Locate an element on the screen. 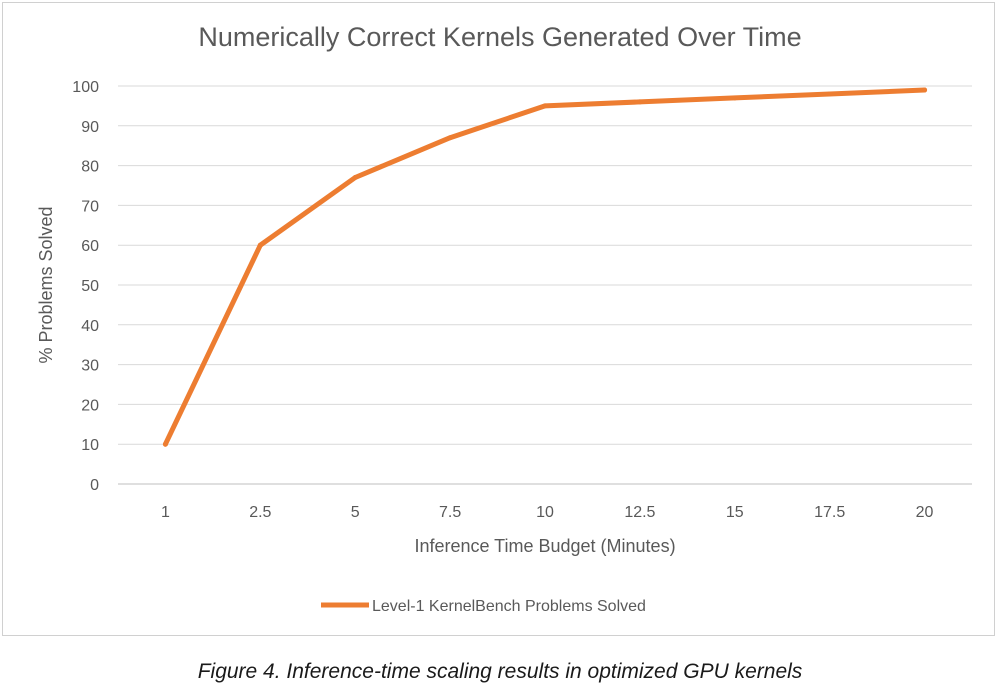 The image size is (1000, 700). x-tick-label: 2.5 is located at coordinates (260, 512).